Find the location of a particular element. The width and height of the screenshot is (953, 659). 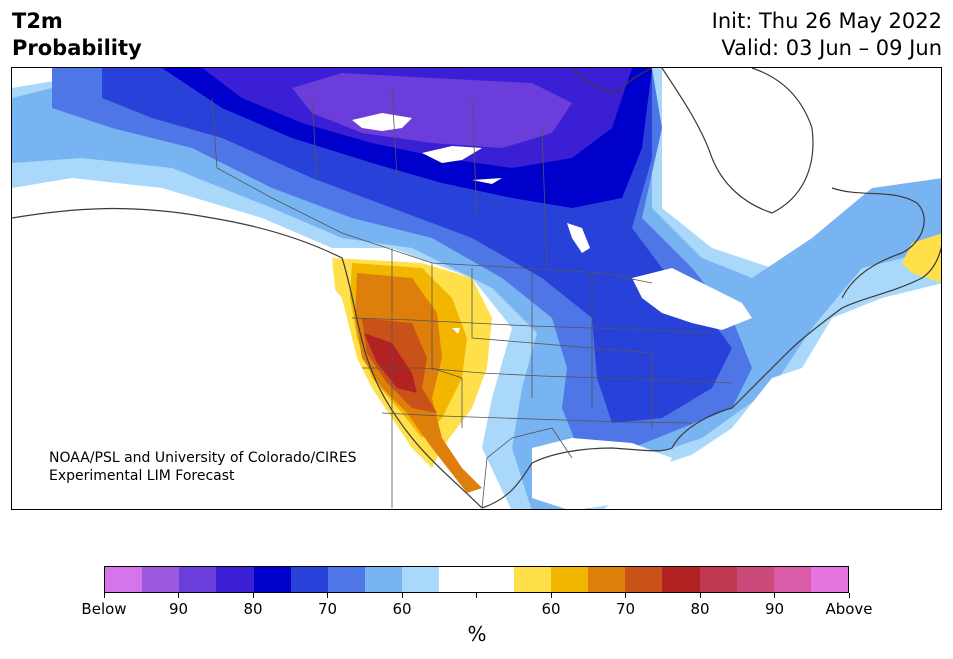

lake-great-slave is located at coordinates (452, 154).